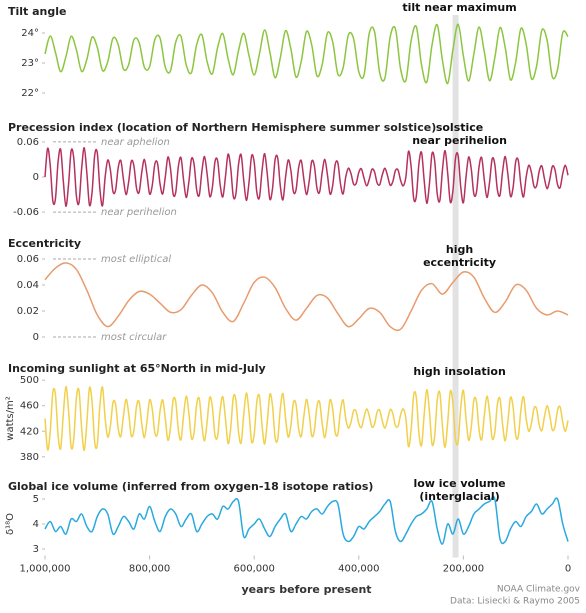 The width and height of the screenshot is (586, 613). I want to click on x-tick-label: 1,000,000, so click(45, 569).